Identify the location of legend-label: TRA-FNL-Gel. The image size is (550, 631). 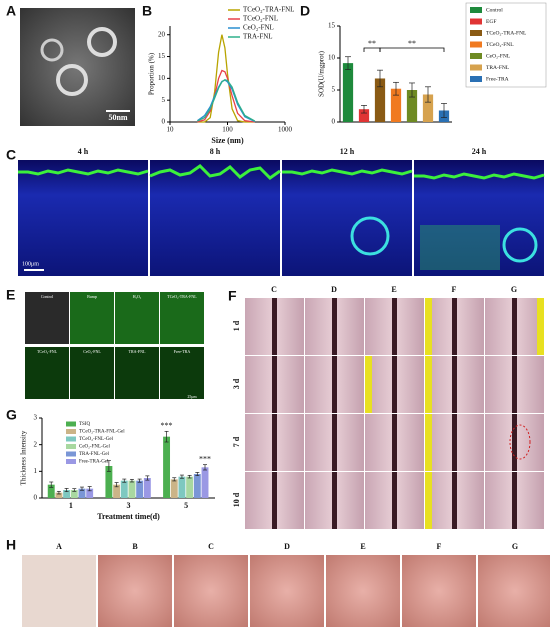
(94, 454).